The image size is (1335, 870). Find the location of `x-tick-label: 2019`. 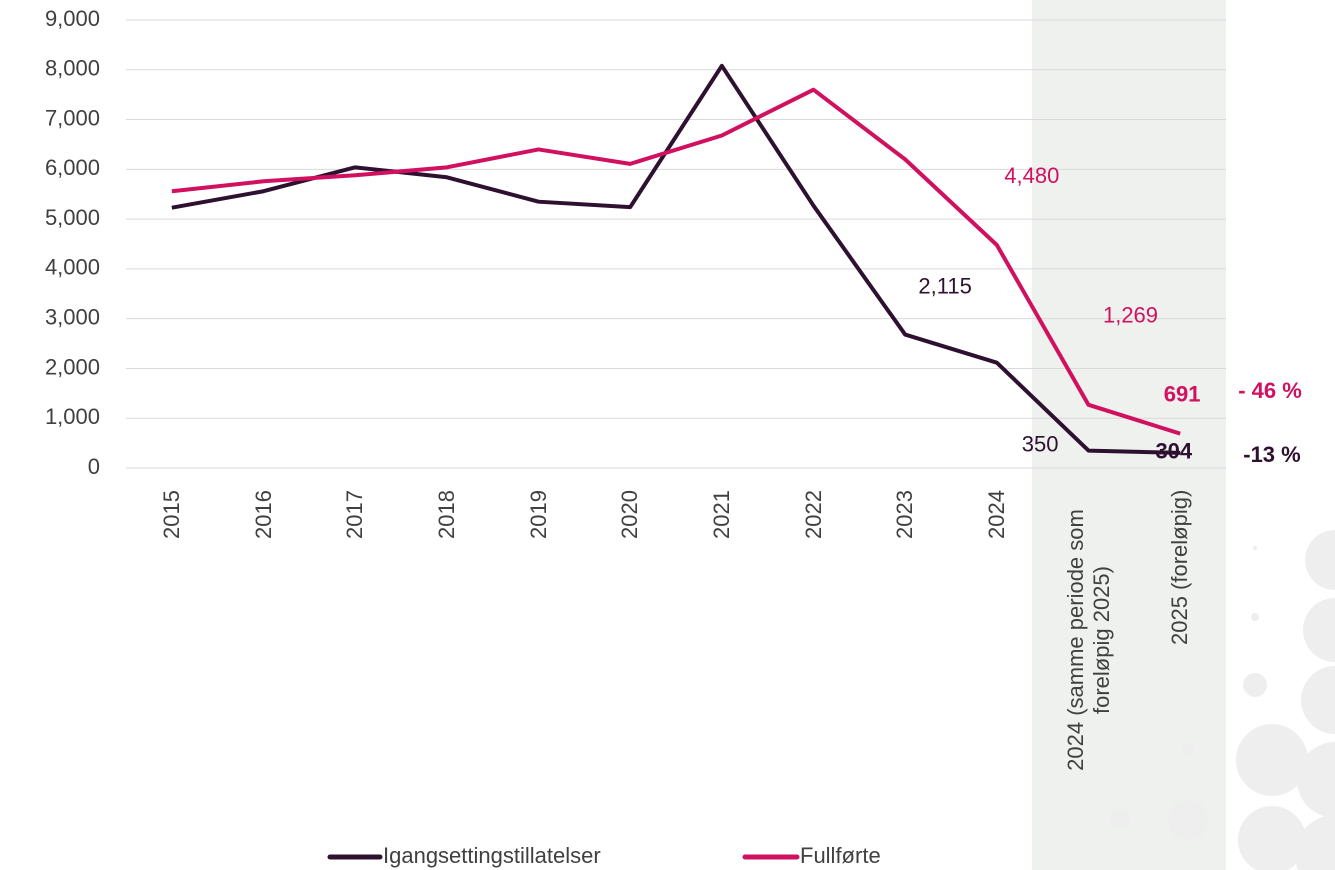

x-tick-label: 2019 is located at coordinates (538, 514).